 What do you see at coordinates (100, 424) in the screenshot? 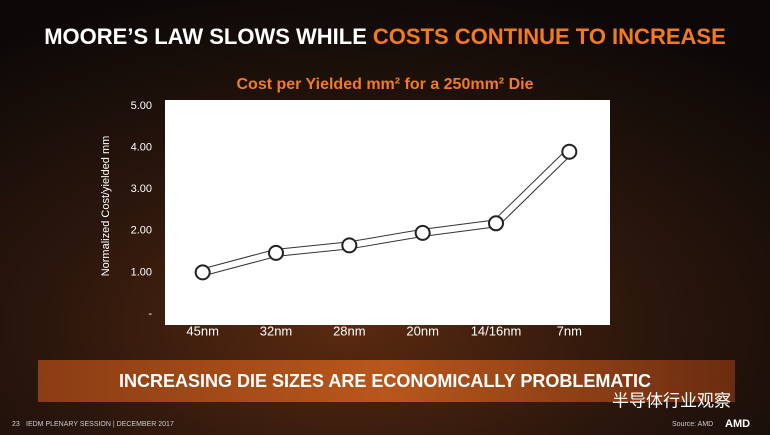
I see `event: IEDM PLENARY SESSION | DECEMBER 2017` at bounding box center [100, 424].